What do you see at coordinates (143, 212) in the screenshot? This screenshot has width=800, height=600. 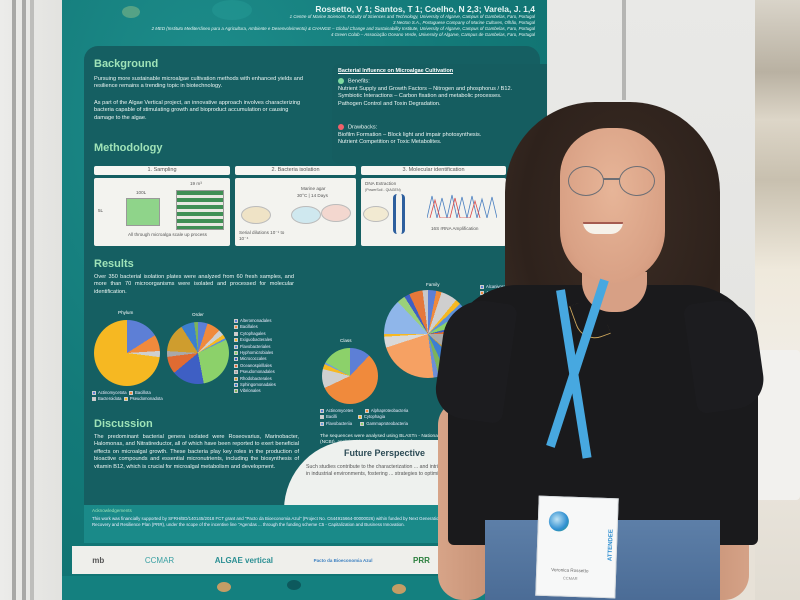 I see `tank-icon` at bounding box center [143, 212].